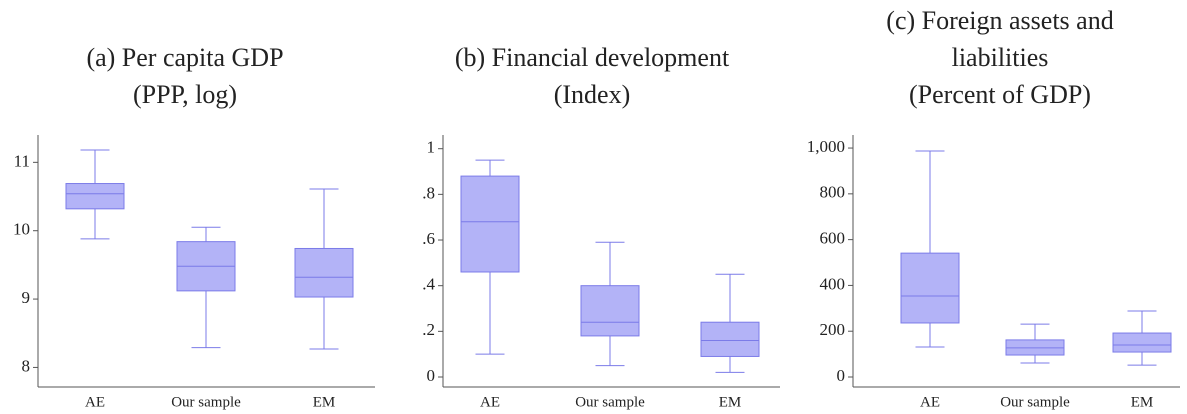 This screenshot has height=414, width=1187. Describe the element at coordinates (185, 94) in the screenshot. I see `chart-title: (PPP, log)` at that location.